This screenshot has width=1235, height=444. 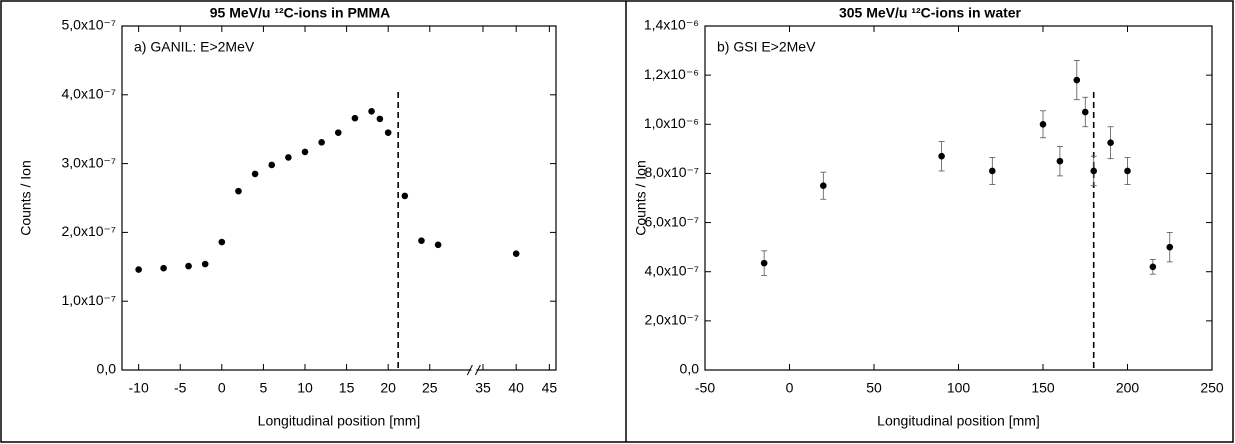 I want to click on x-tick-label: -10, so click(x=139, y=388).